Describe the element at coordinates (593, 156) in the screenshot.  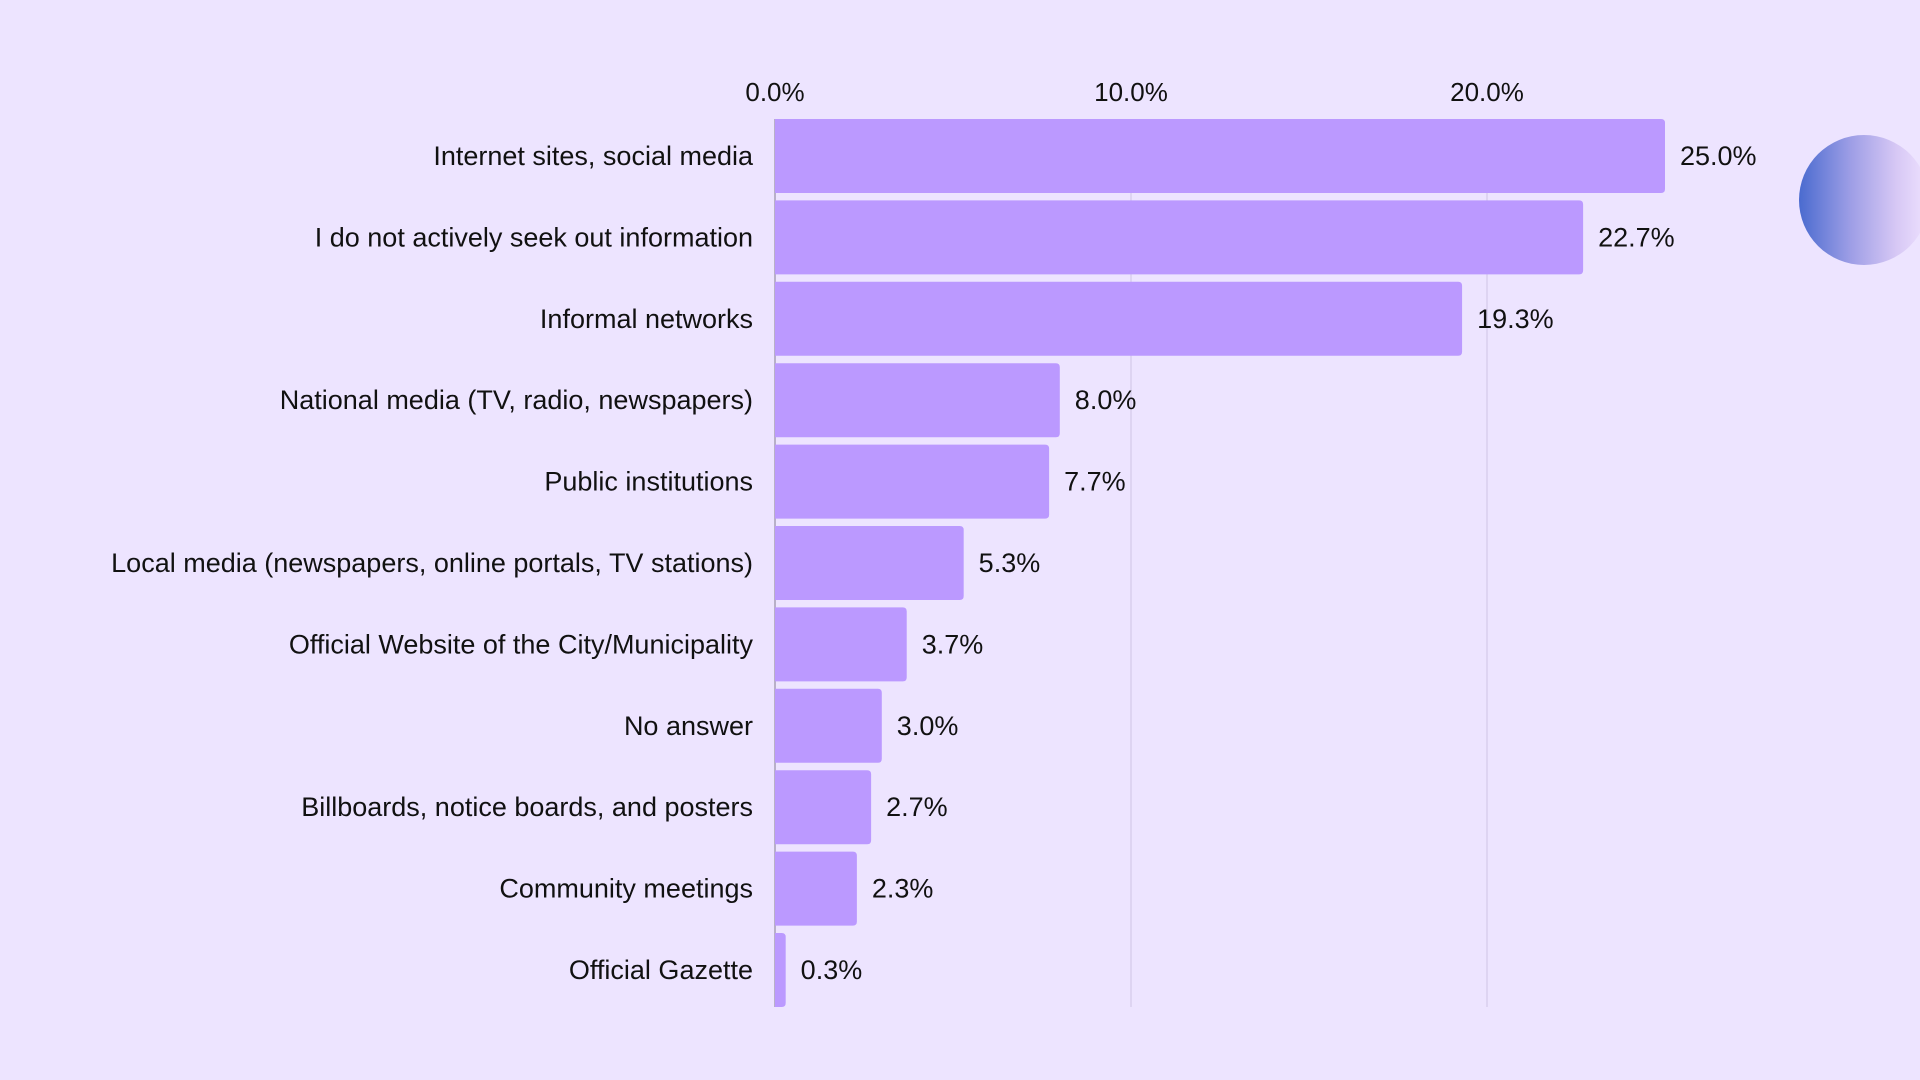
I see `category-label: Internet sites, social media` at that location.